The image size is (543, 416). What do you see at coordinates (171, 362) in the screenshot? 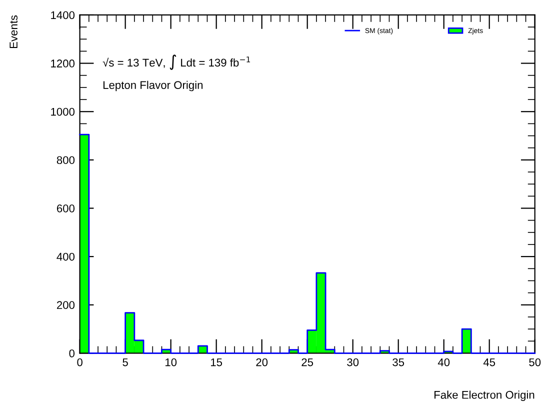
I see `x-tick-label: 10` at bounding box center [171, 362].